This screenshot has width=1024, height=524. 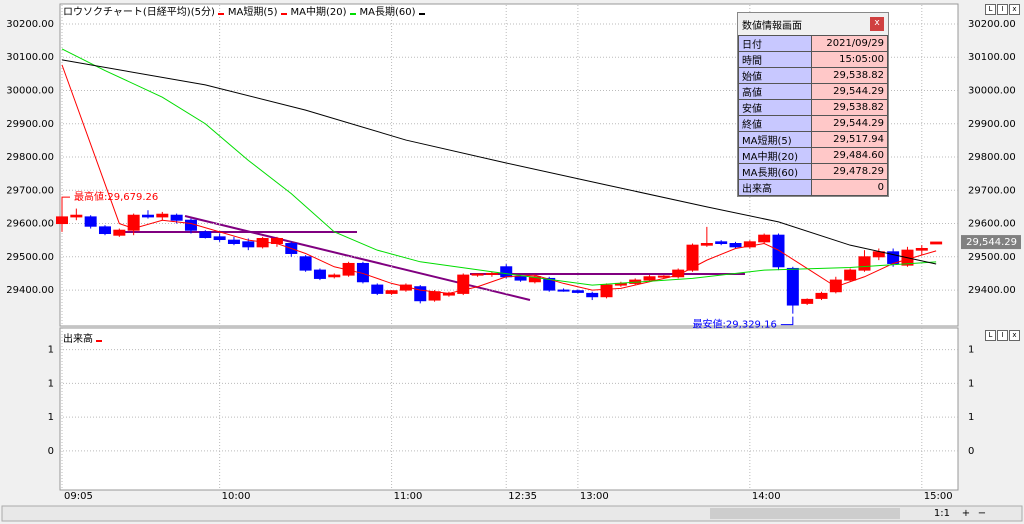 What do you see at coordinates (992, 224) in the screenshot?
I see `y-tick-label-right: 29600.00` at bounding box center [992, 224].